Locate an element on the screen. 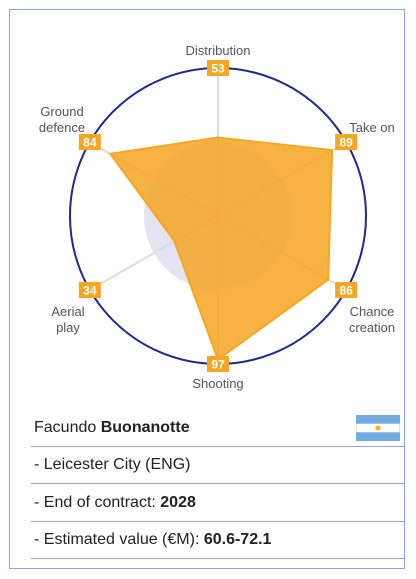 This screenshot has height=579, width=416. label-line: Distribution is located at coordinates (217, 50).